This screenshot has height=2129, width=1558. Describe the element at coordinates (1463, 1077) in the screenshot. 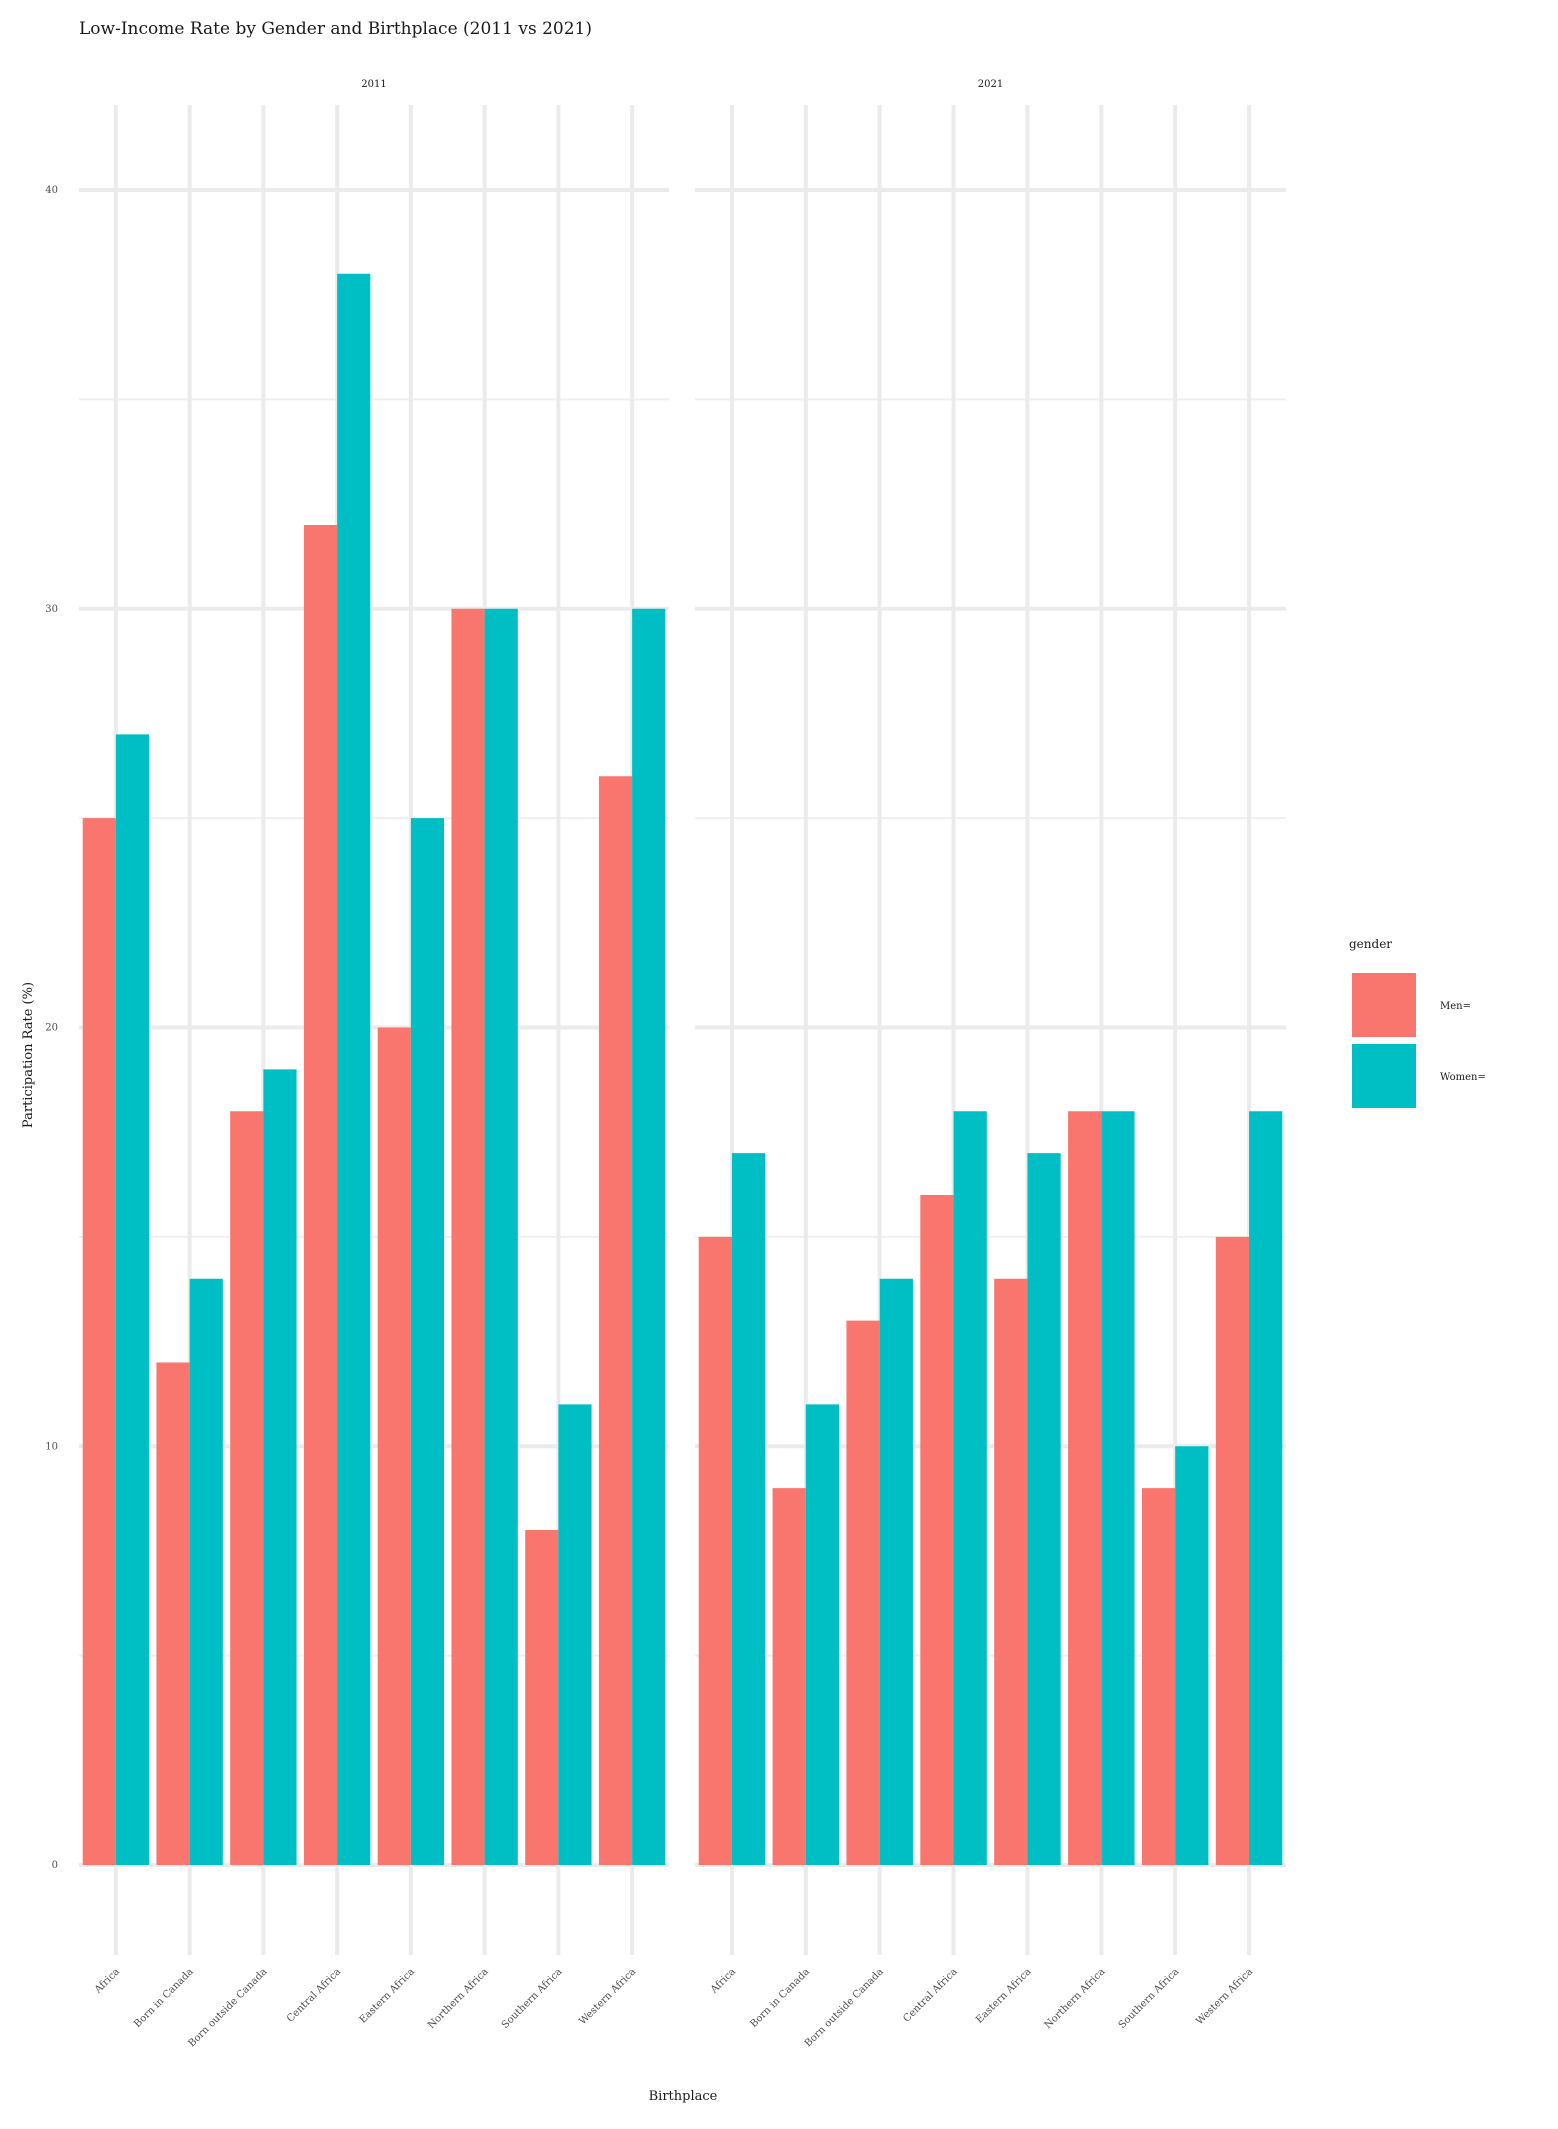

I see `legend-label: Women=` at that location.